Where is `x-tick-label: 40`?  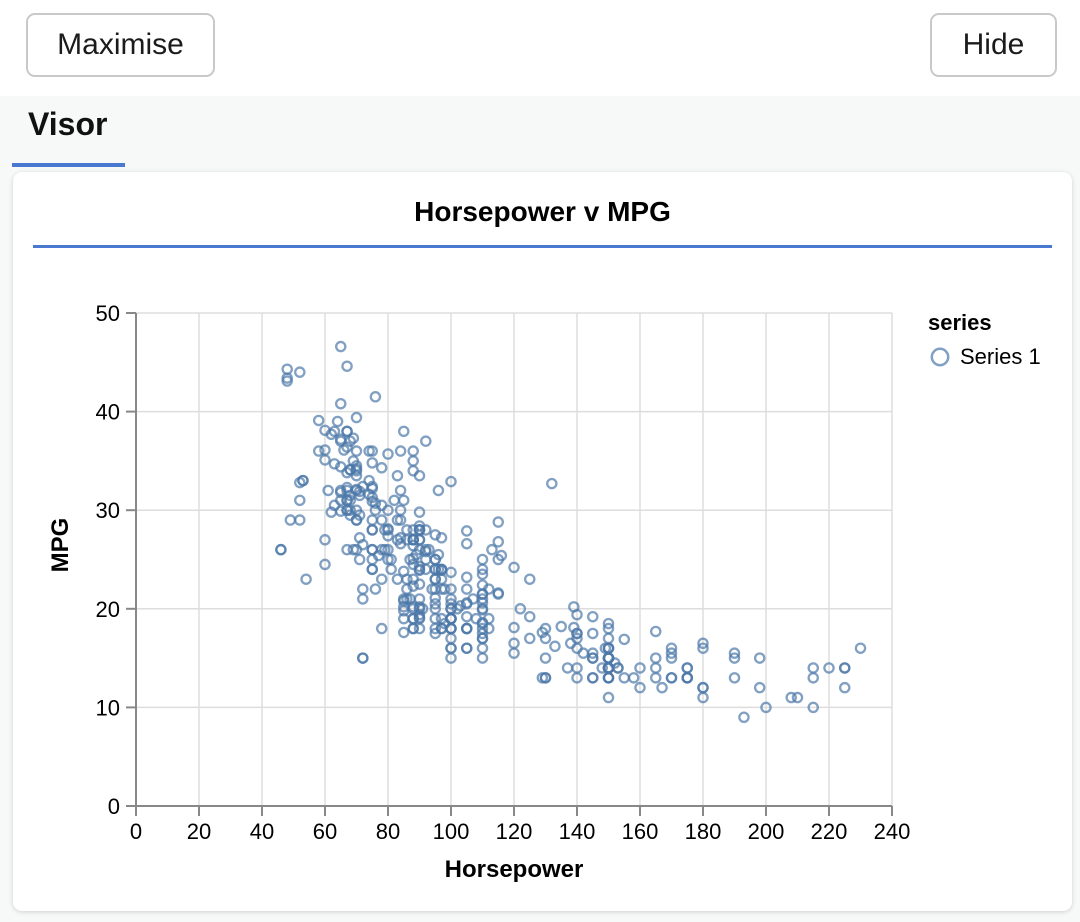
x-tick-label: 40 is located at coordinates (262, 831).